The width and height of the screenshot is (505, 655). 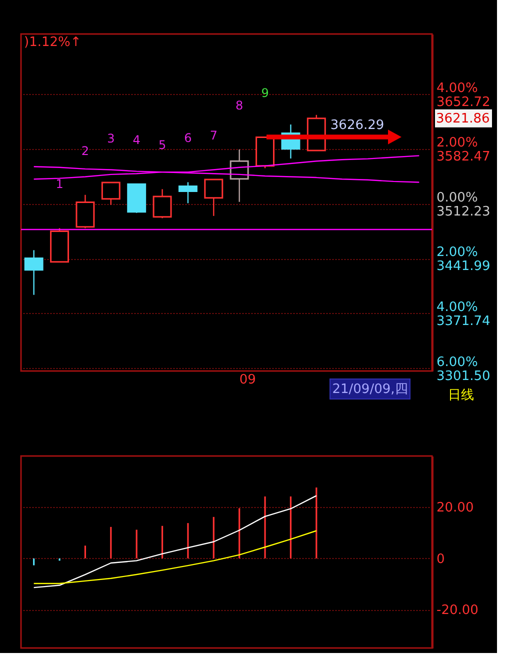 What do you see at coordinates (457, 362) in the screenshot?
I see `y2-tick-label: 6.00%` at bounding box center [457, 362].